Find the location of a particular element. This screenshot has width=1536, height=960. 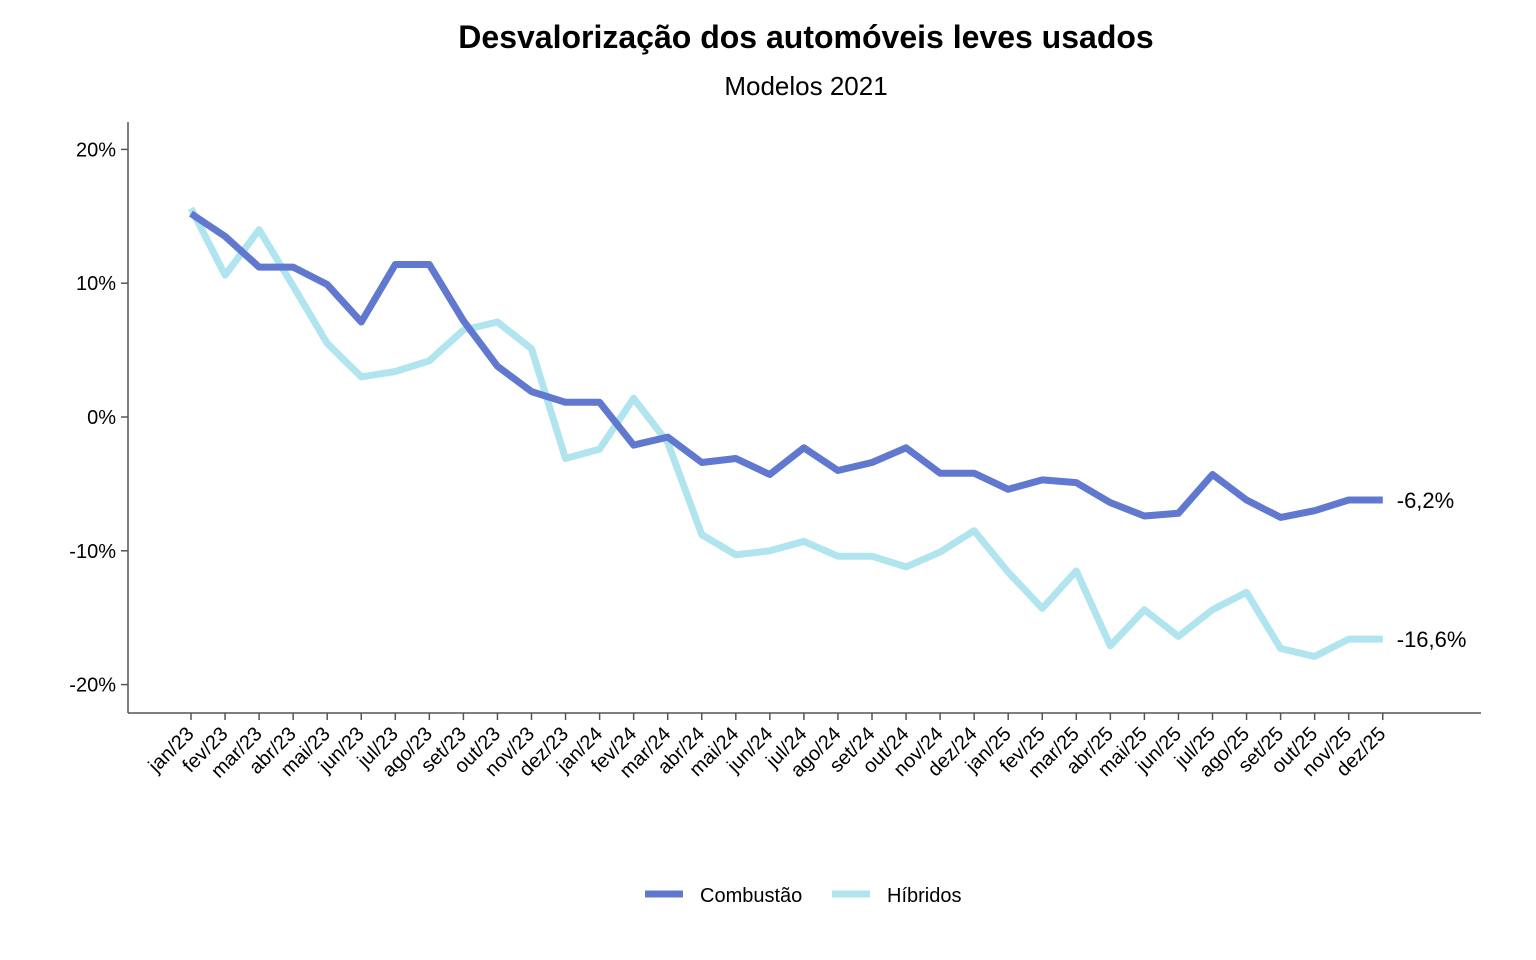

y-ticks: 20% 10% 0% -10% -20% is located at coordinates (98, 418).